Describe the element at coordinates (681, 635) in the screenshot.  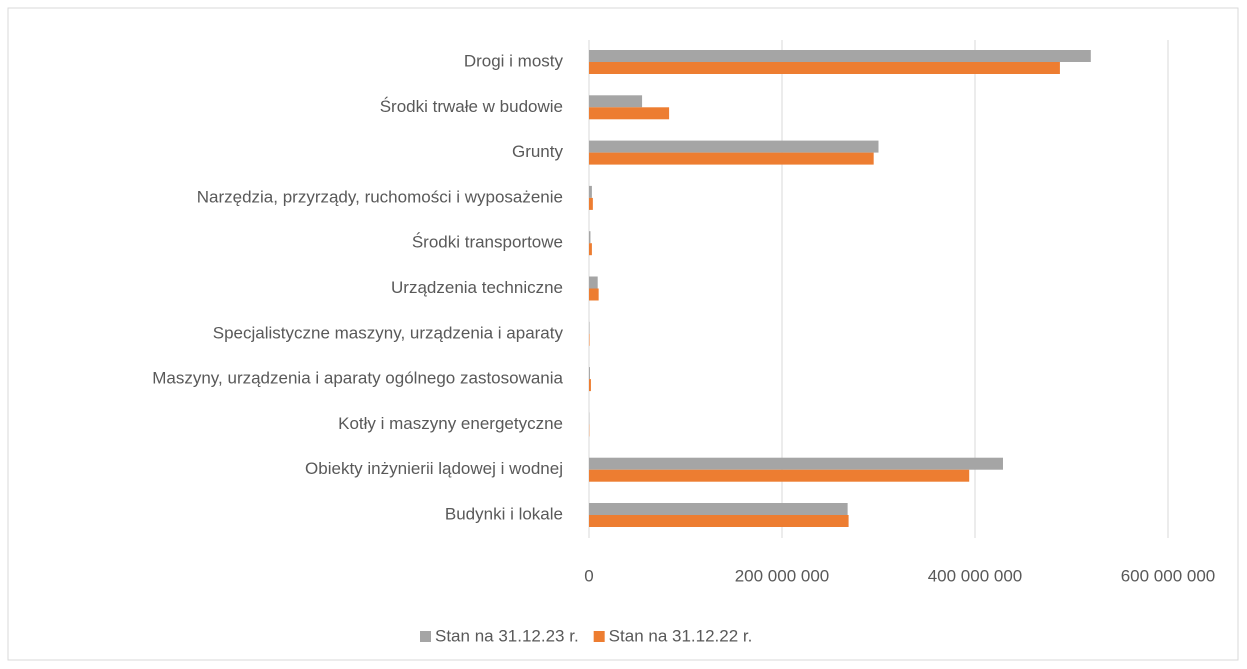
I see `legend-label: Stan na 31.12.22 r.` at that location.